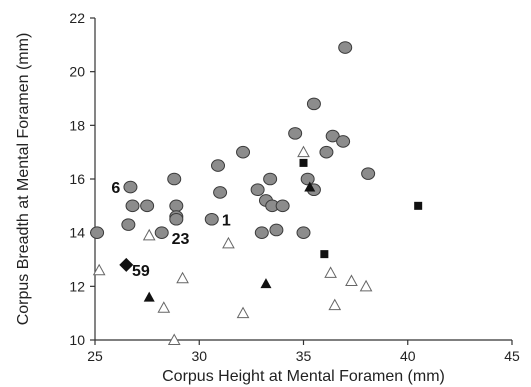 Image resolution: width=531 pixels, height=387 pixels. I want to click on y-tick-label: 22, so click(77, 18).